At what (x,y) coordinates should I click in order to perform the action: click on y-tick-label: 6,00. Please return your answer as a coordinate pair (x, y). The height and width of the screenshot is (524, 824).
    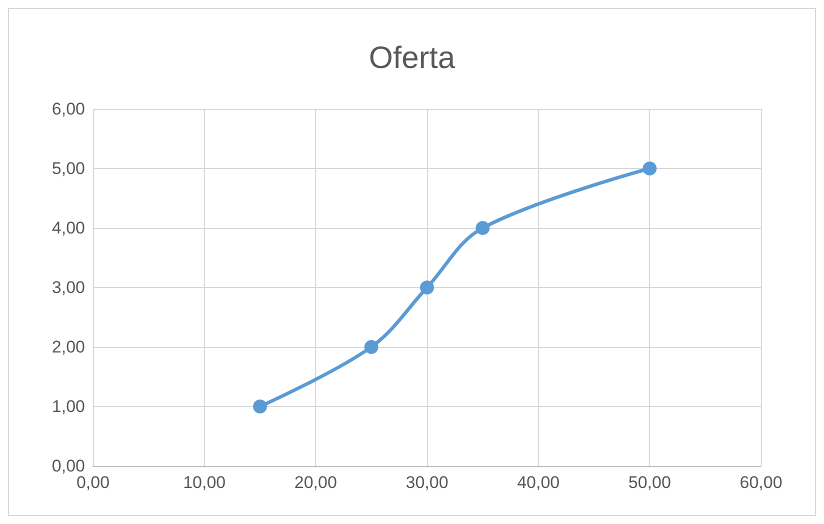
    Looking at the image, I should click on (68, 109).